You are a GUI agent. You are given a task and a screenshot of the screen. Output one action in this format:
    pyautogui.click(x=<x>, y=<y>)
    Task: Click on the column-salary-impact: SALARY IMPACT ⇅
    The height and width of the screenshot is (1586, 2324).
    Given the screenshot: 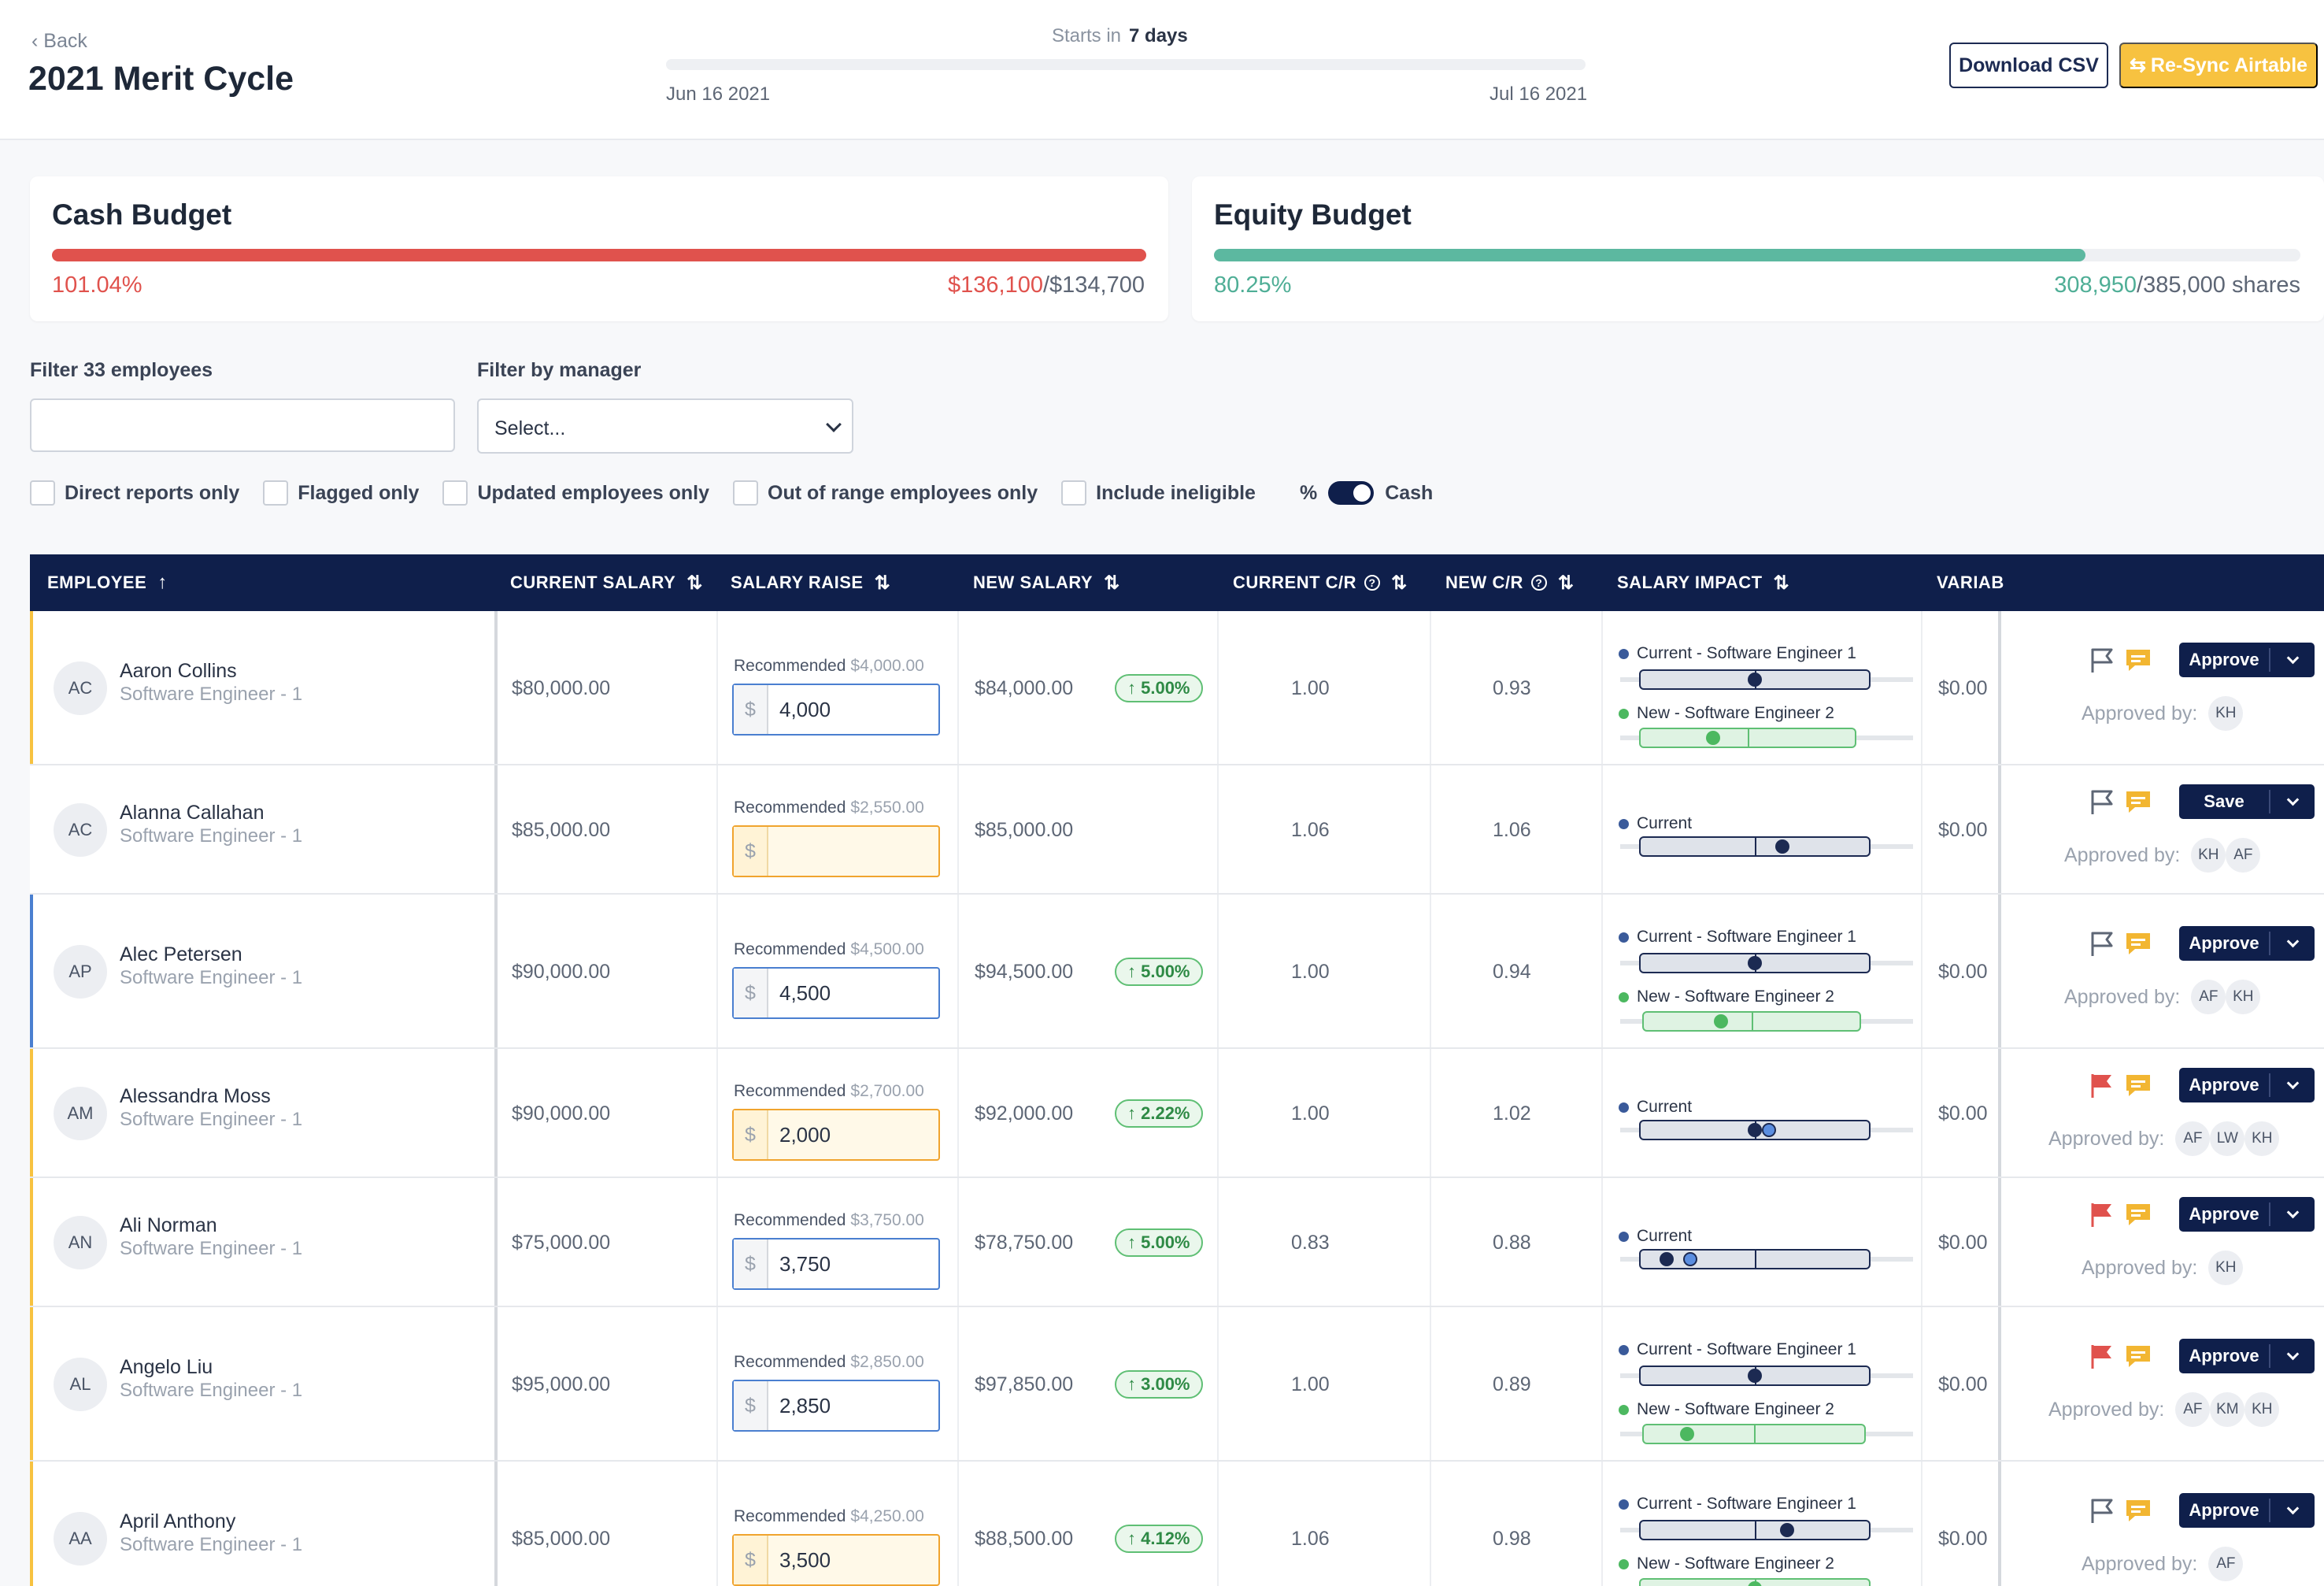 What is the action you would take?
    pyautogui.click(x=1703, y=582)
    